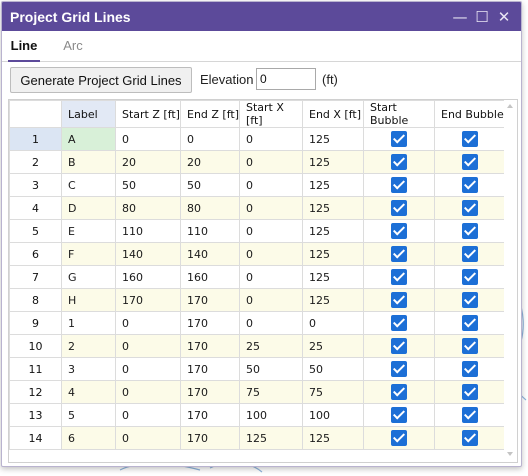 The image size is (528, 476). I want to click on table-row: 12 4 0 170 75 75, so click(257, 392).